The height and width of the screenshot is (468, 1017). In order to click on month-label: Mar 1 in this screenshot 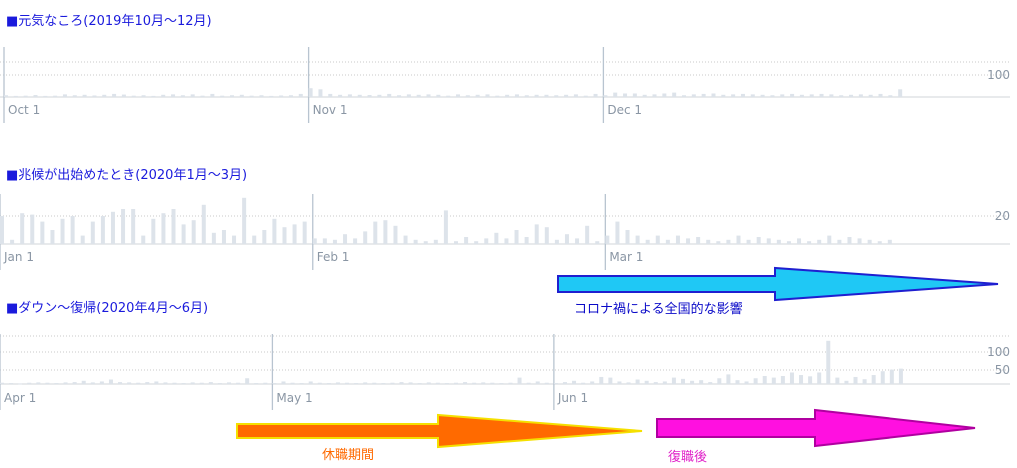, I will do `click(626, 257)`.